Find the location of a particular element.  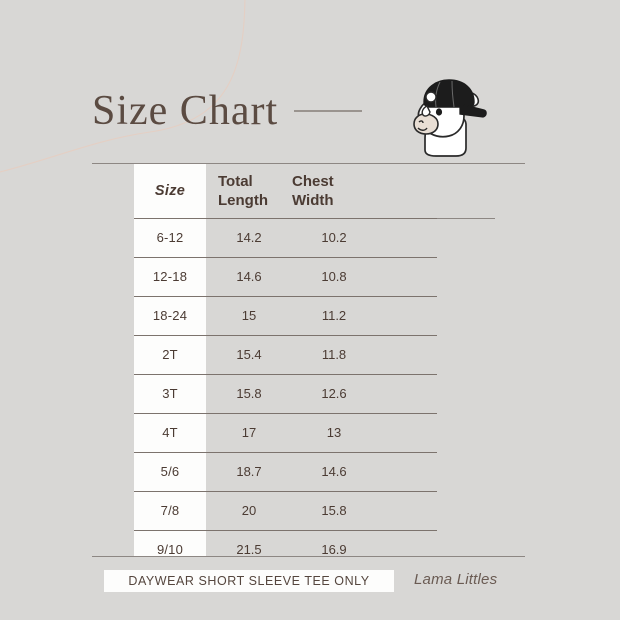

table-row: 3T 15.8 12.6 is located at coordinates (324, 393).